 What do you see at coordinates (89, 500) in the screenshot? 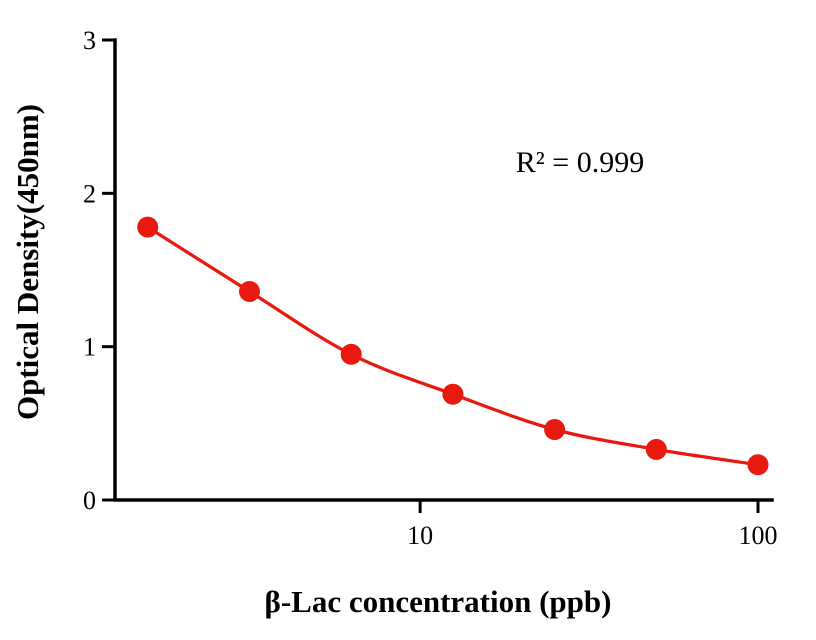
I see `y-tick-label: 0` at bounding box center [89, 500].